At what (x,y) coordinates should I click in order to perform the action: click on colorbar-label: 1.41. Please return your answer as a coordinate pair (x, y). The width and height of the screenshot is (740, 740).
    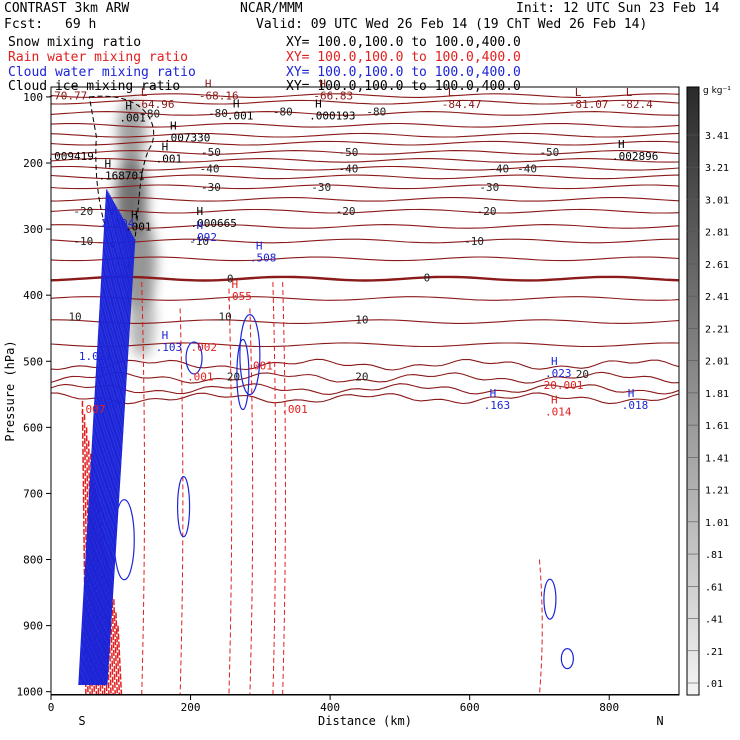
    Looking at the image, I should click on (717, 458).